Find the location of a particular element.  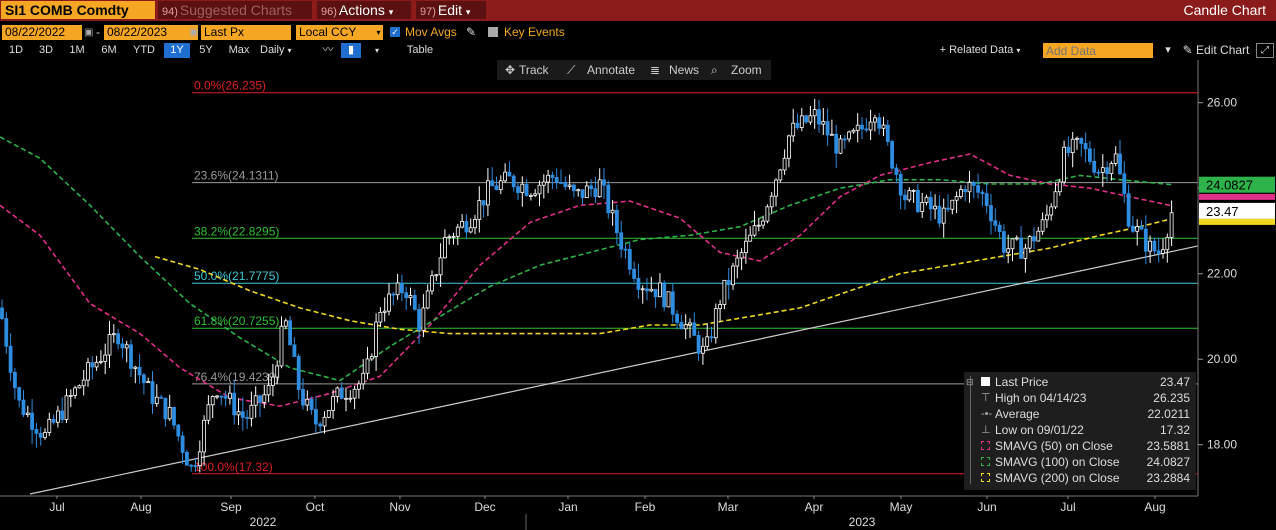

menu-number: 96) is located at coordinates (329, 12).